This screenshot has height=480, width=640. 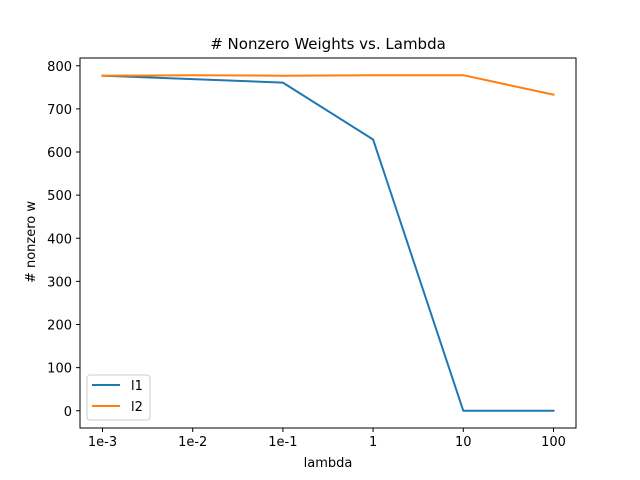 What do you see at coordinates (463, 442) in the screenshot?
I see `x-tick-label: 10` at bounding box center [463, 442].